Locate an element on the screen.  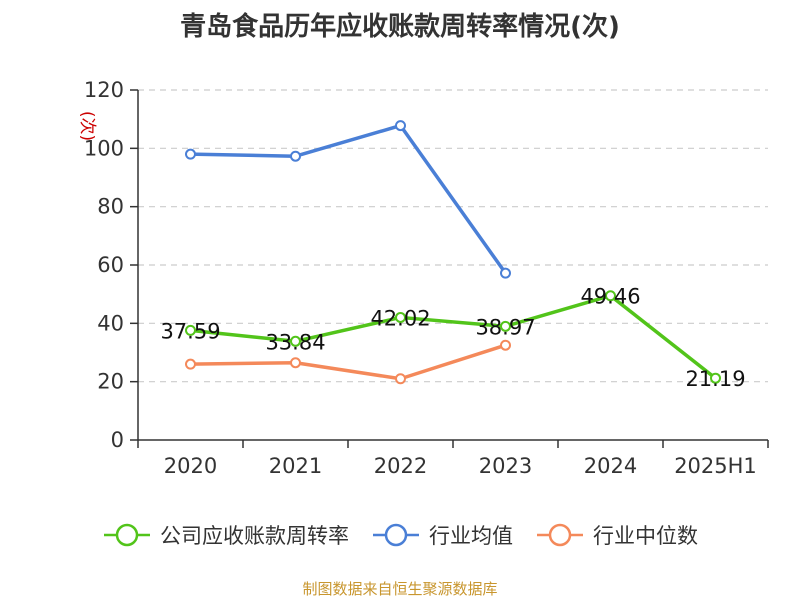
legend: 公司应收账款周转率 行业均值 行业中位数 is located at coordinates (400, 535).